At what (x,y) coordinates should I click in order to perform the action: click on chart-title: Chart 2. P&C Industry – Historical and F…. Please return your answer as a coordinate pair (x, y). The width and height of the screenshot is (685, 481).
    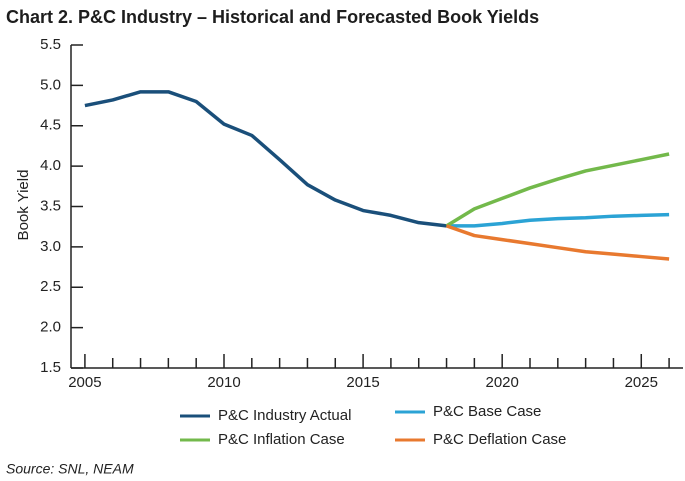
    Looking at the image, I should click on (272, 17).